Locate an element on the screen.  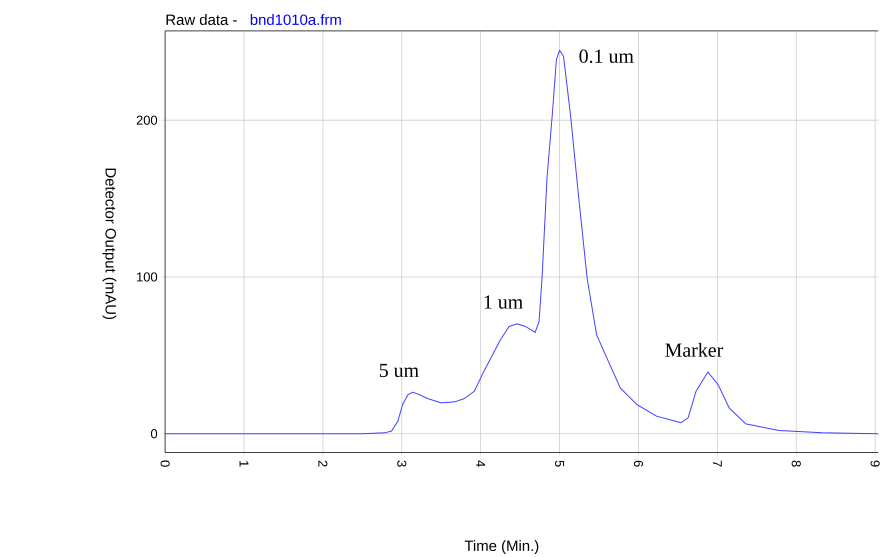
x-tick-label: 2 is located at coordinates (323, 463).